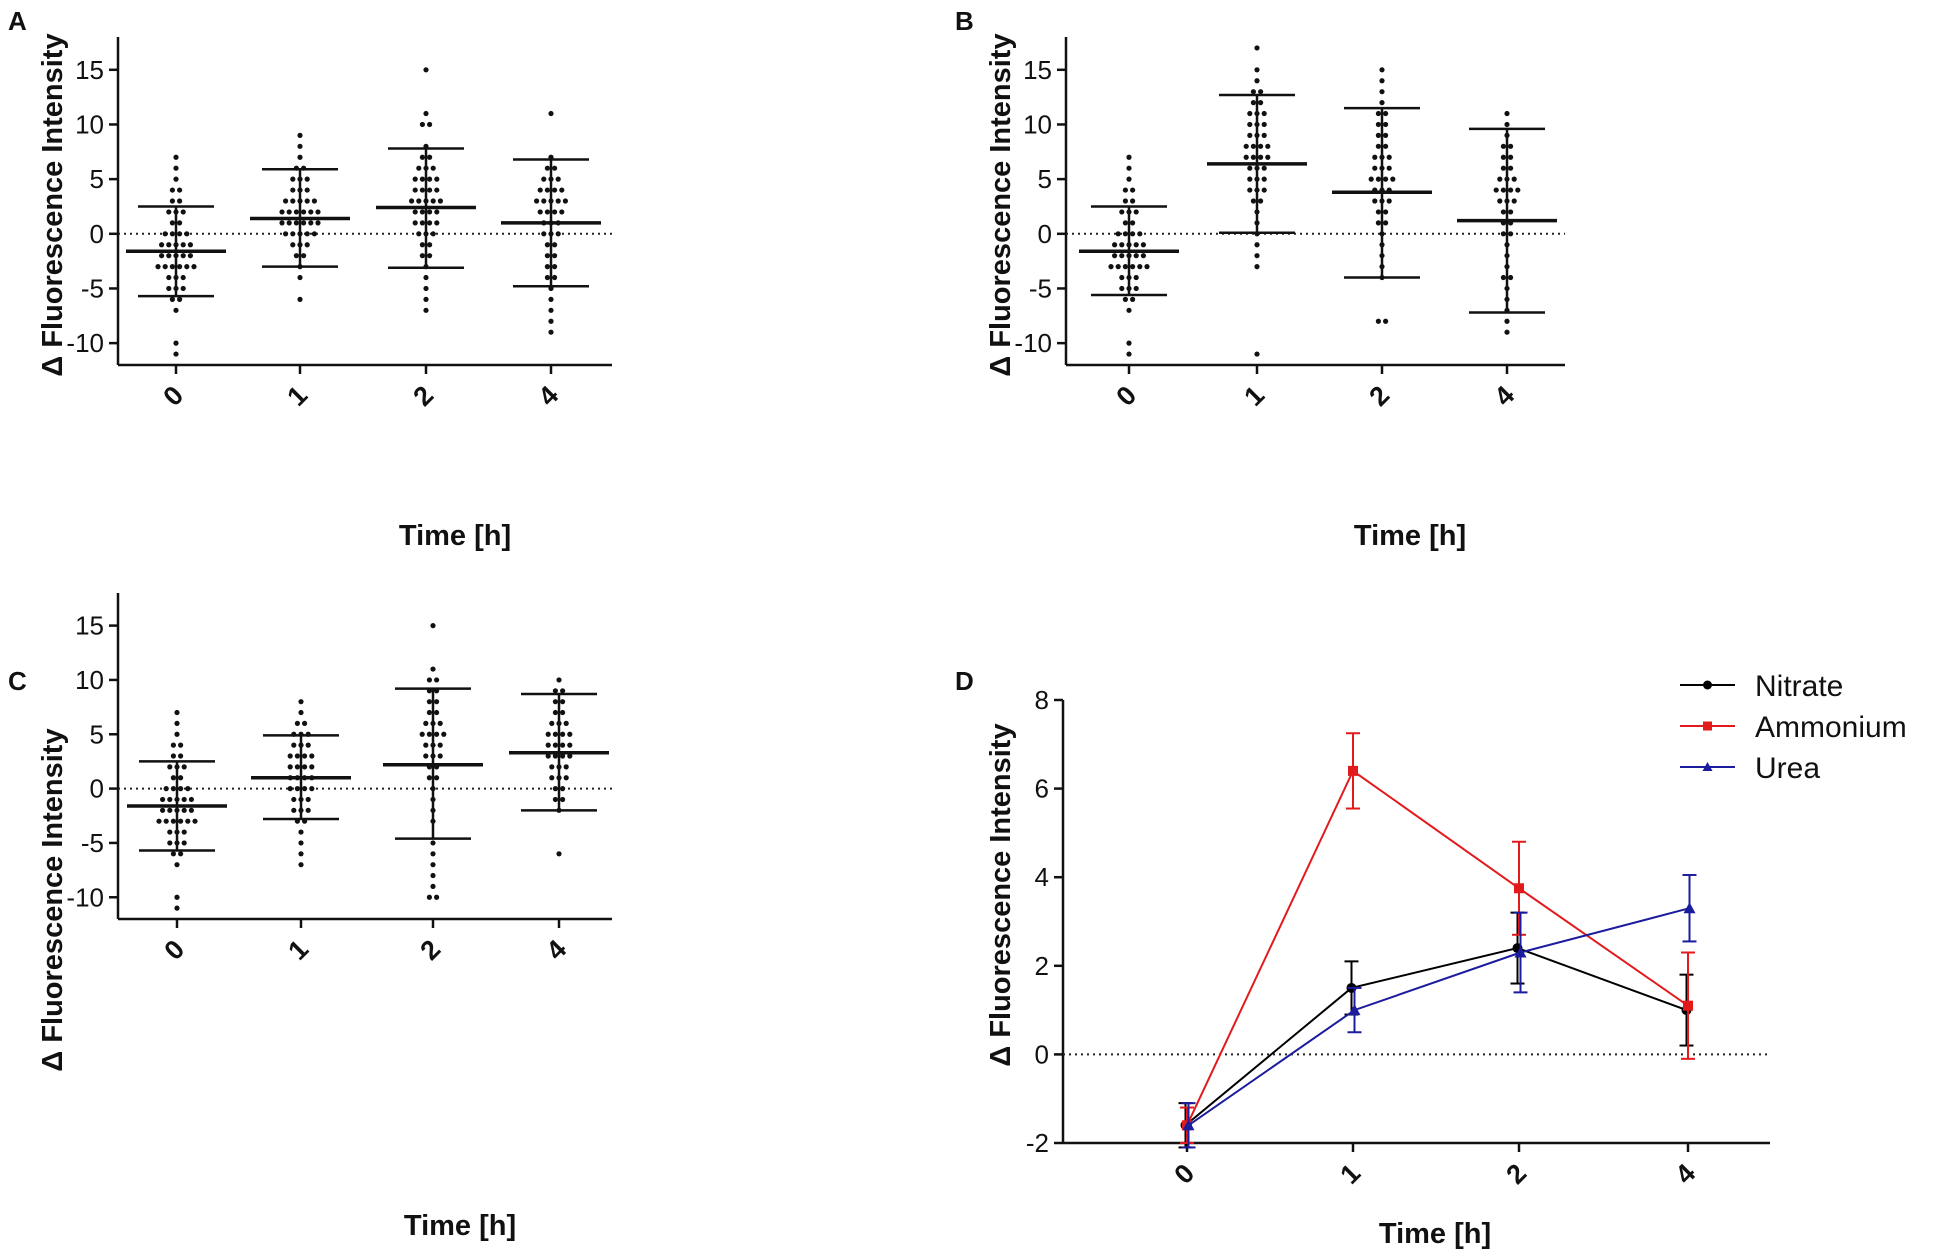 The image size is (1951, 1254). I want to click on panel-a-xtick-label: 0, so click(173, 396).